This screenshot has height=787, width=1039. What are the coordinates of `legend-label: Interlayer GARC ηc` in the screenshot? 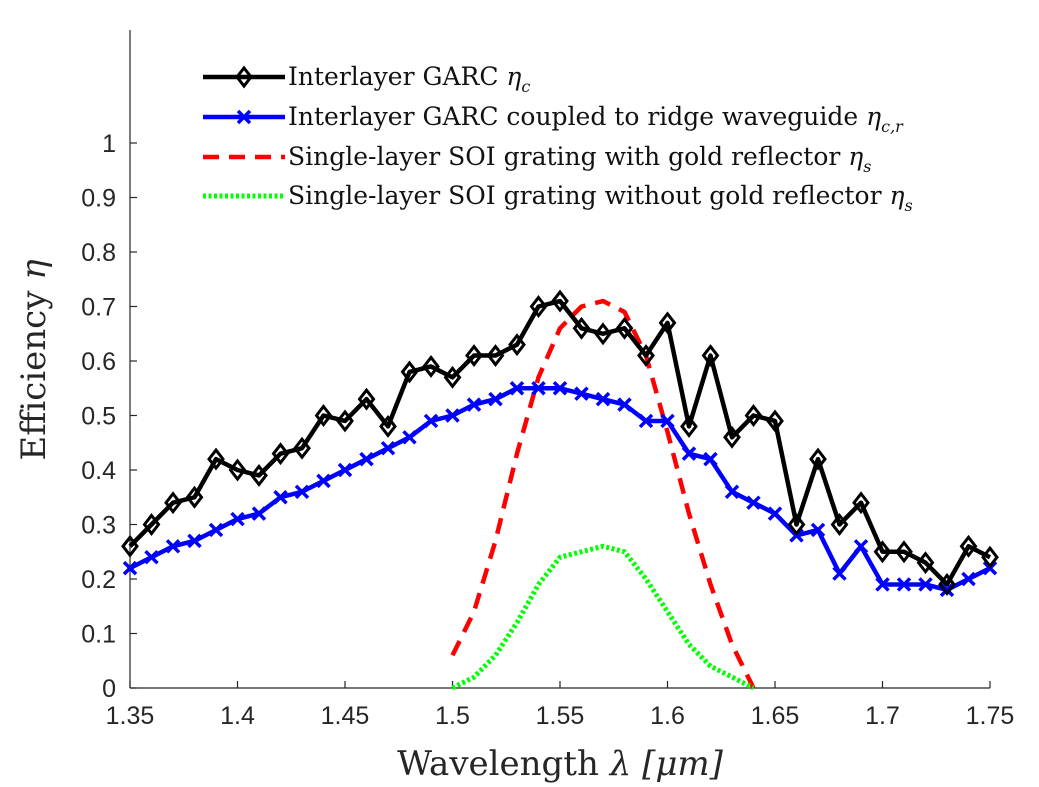 It's located at (409, 79).